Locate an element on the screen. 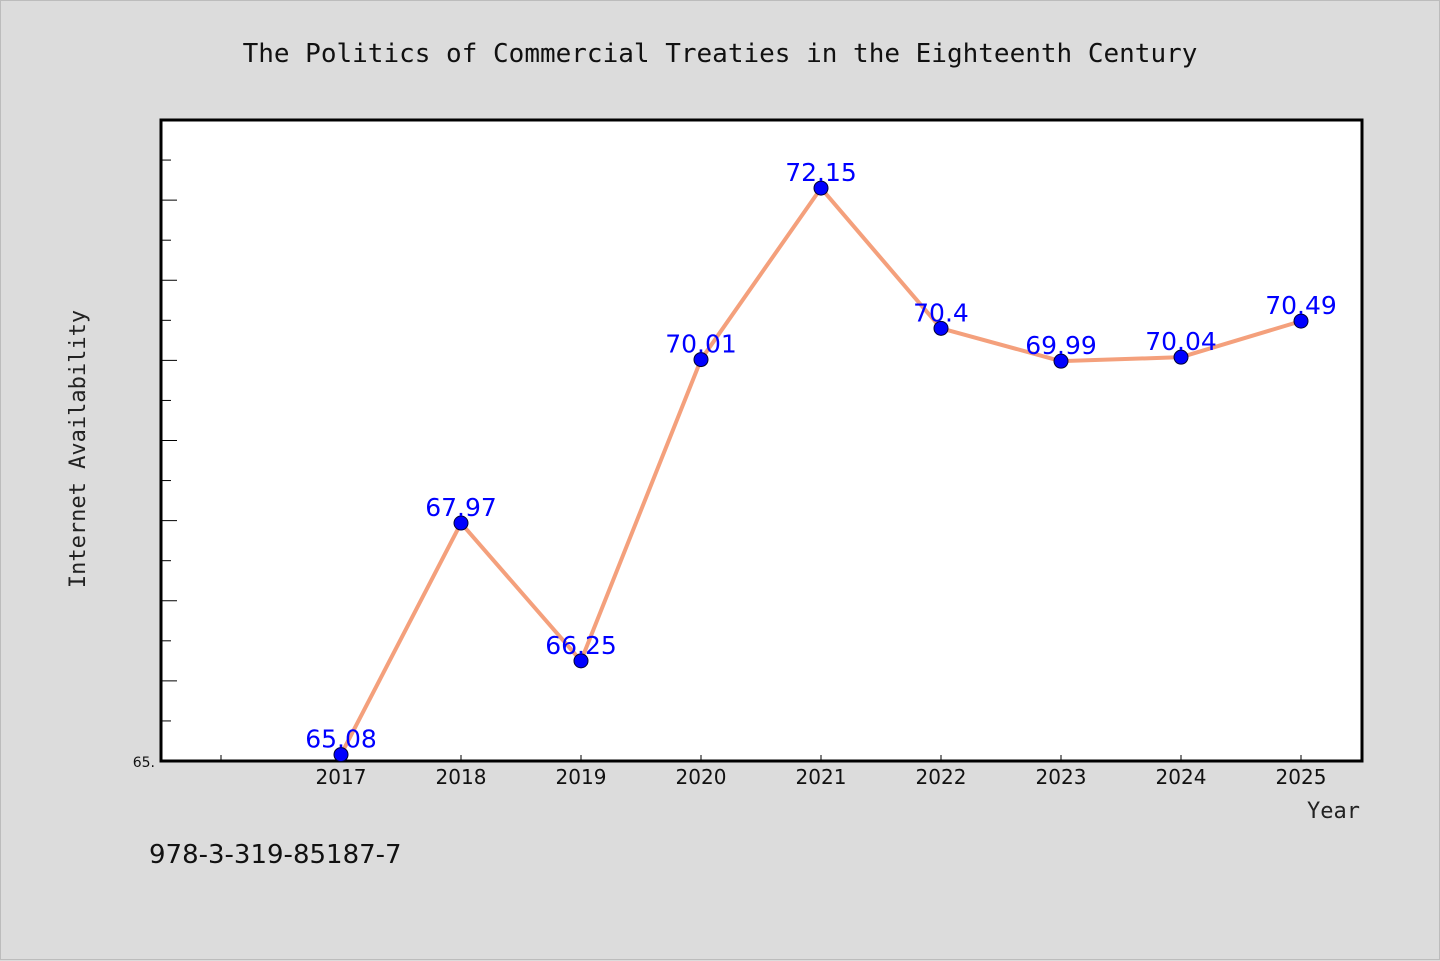  data-label: 67.97 is located at coordinates (461, 507).